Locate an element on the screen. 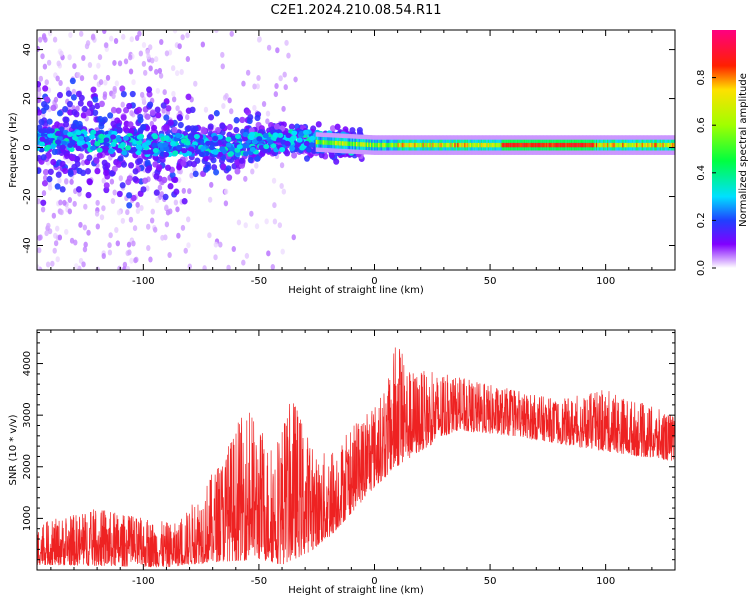 This screenshot has height=600, width=750. colorbar-tick-label: 0.6 is located at coordinates (701, 125).